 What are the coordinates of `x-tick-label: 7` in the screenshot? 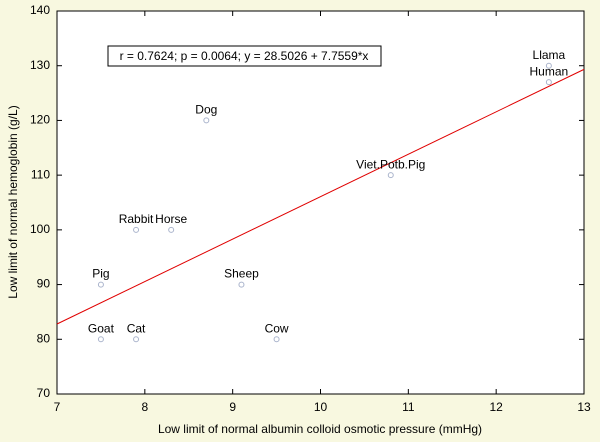 It's located at (57, 407).